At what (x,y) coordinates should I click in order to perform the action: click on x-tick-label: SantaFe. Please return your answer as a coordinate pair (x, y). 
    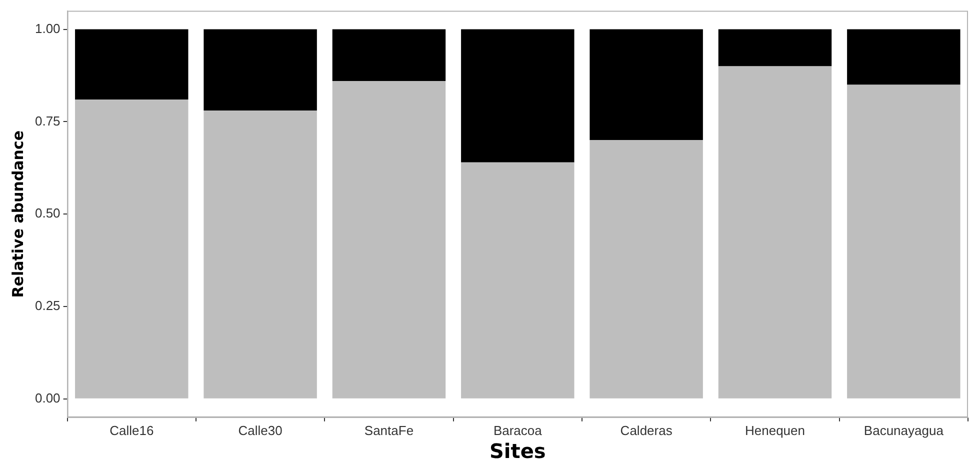
    Looking at the image, I should click on (389, 430).